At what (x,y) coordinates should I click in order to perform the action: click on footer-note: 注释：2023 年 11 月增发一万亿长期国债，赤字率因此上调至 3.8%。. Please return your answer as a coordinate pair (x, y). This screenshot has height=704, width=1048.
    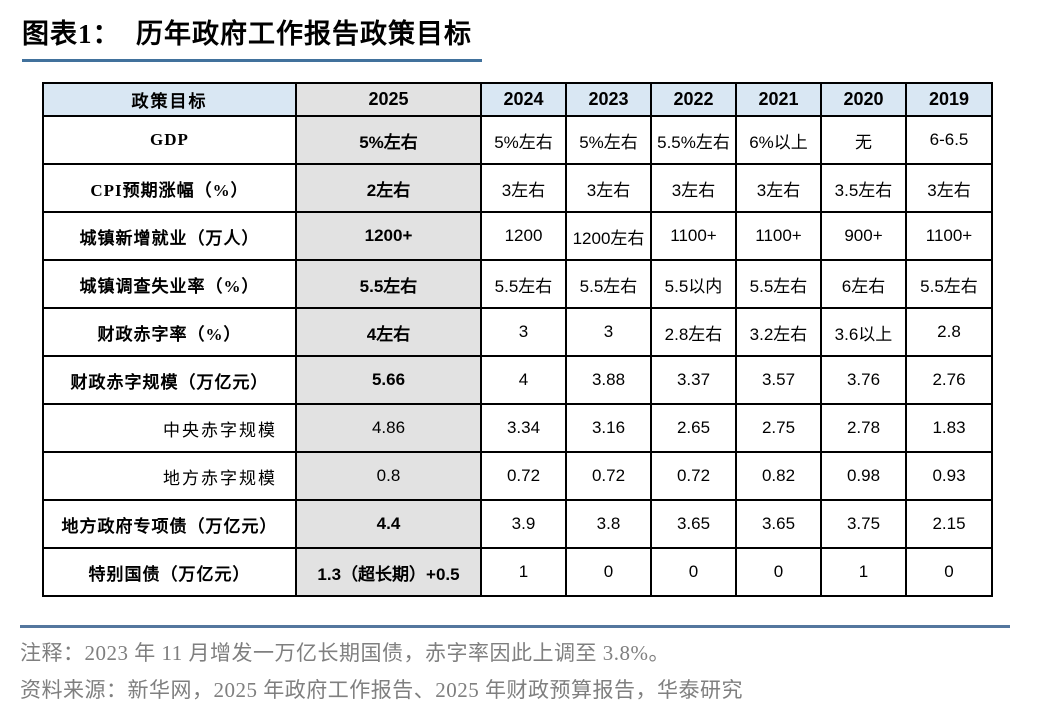
    Looking at the image, I should click on (345, 653).